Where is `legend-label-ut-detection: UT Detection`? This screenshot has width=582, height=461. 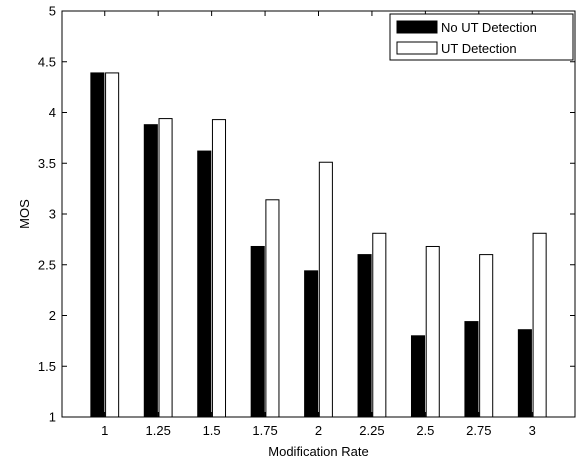
legend-label-ut-detection: UT Detection is located at coordinates (479, 48).